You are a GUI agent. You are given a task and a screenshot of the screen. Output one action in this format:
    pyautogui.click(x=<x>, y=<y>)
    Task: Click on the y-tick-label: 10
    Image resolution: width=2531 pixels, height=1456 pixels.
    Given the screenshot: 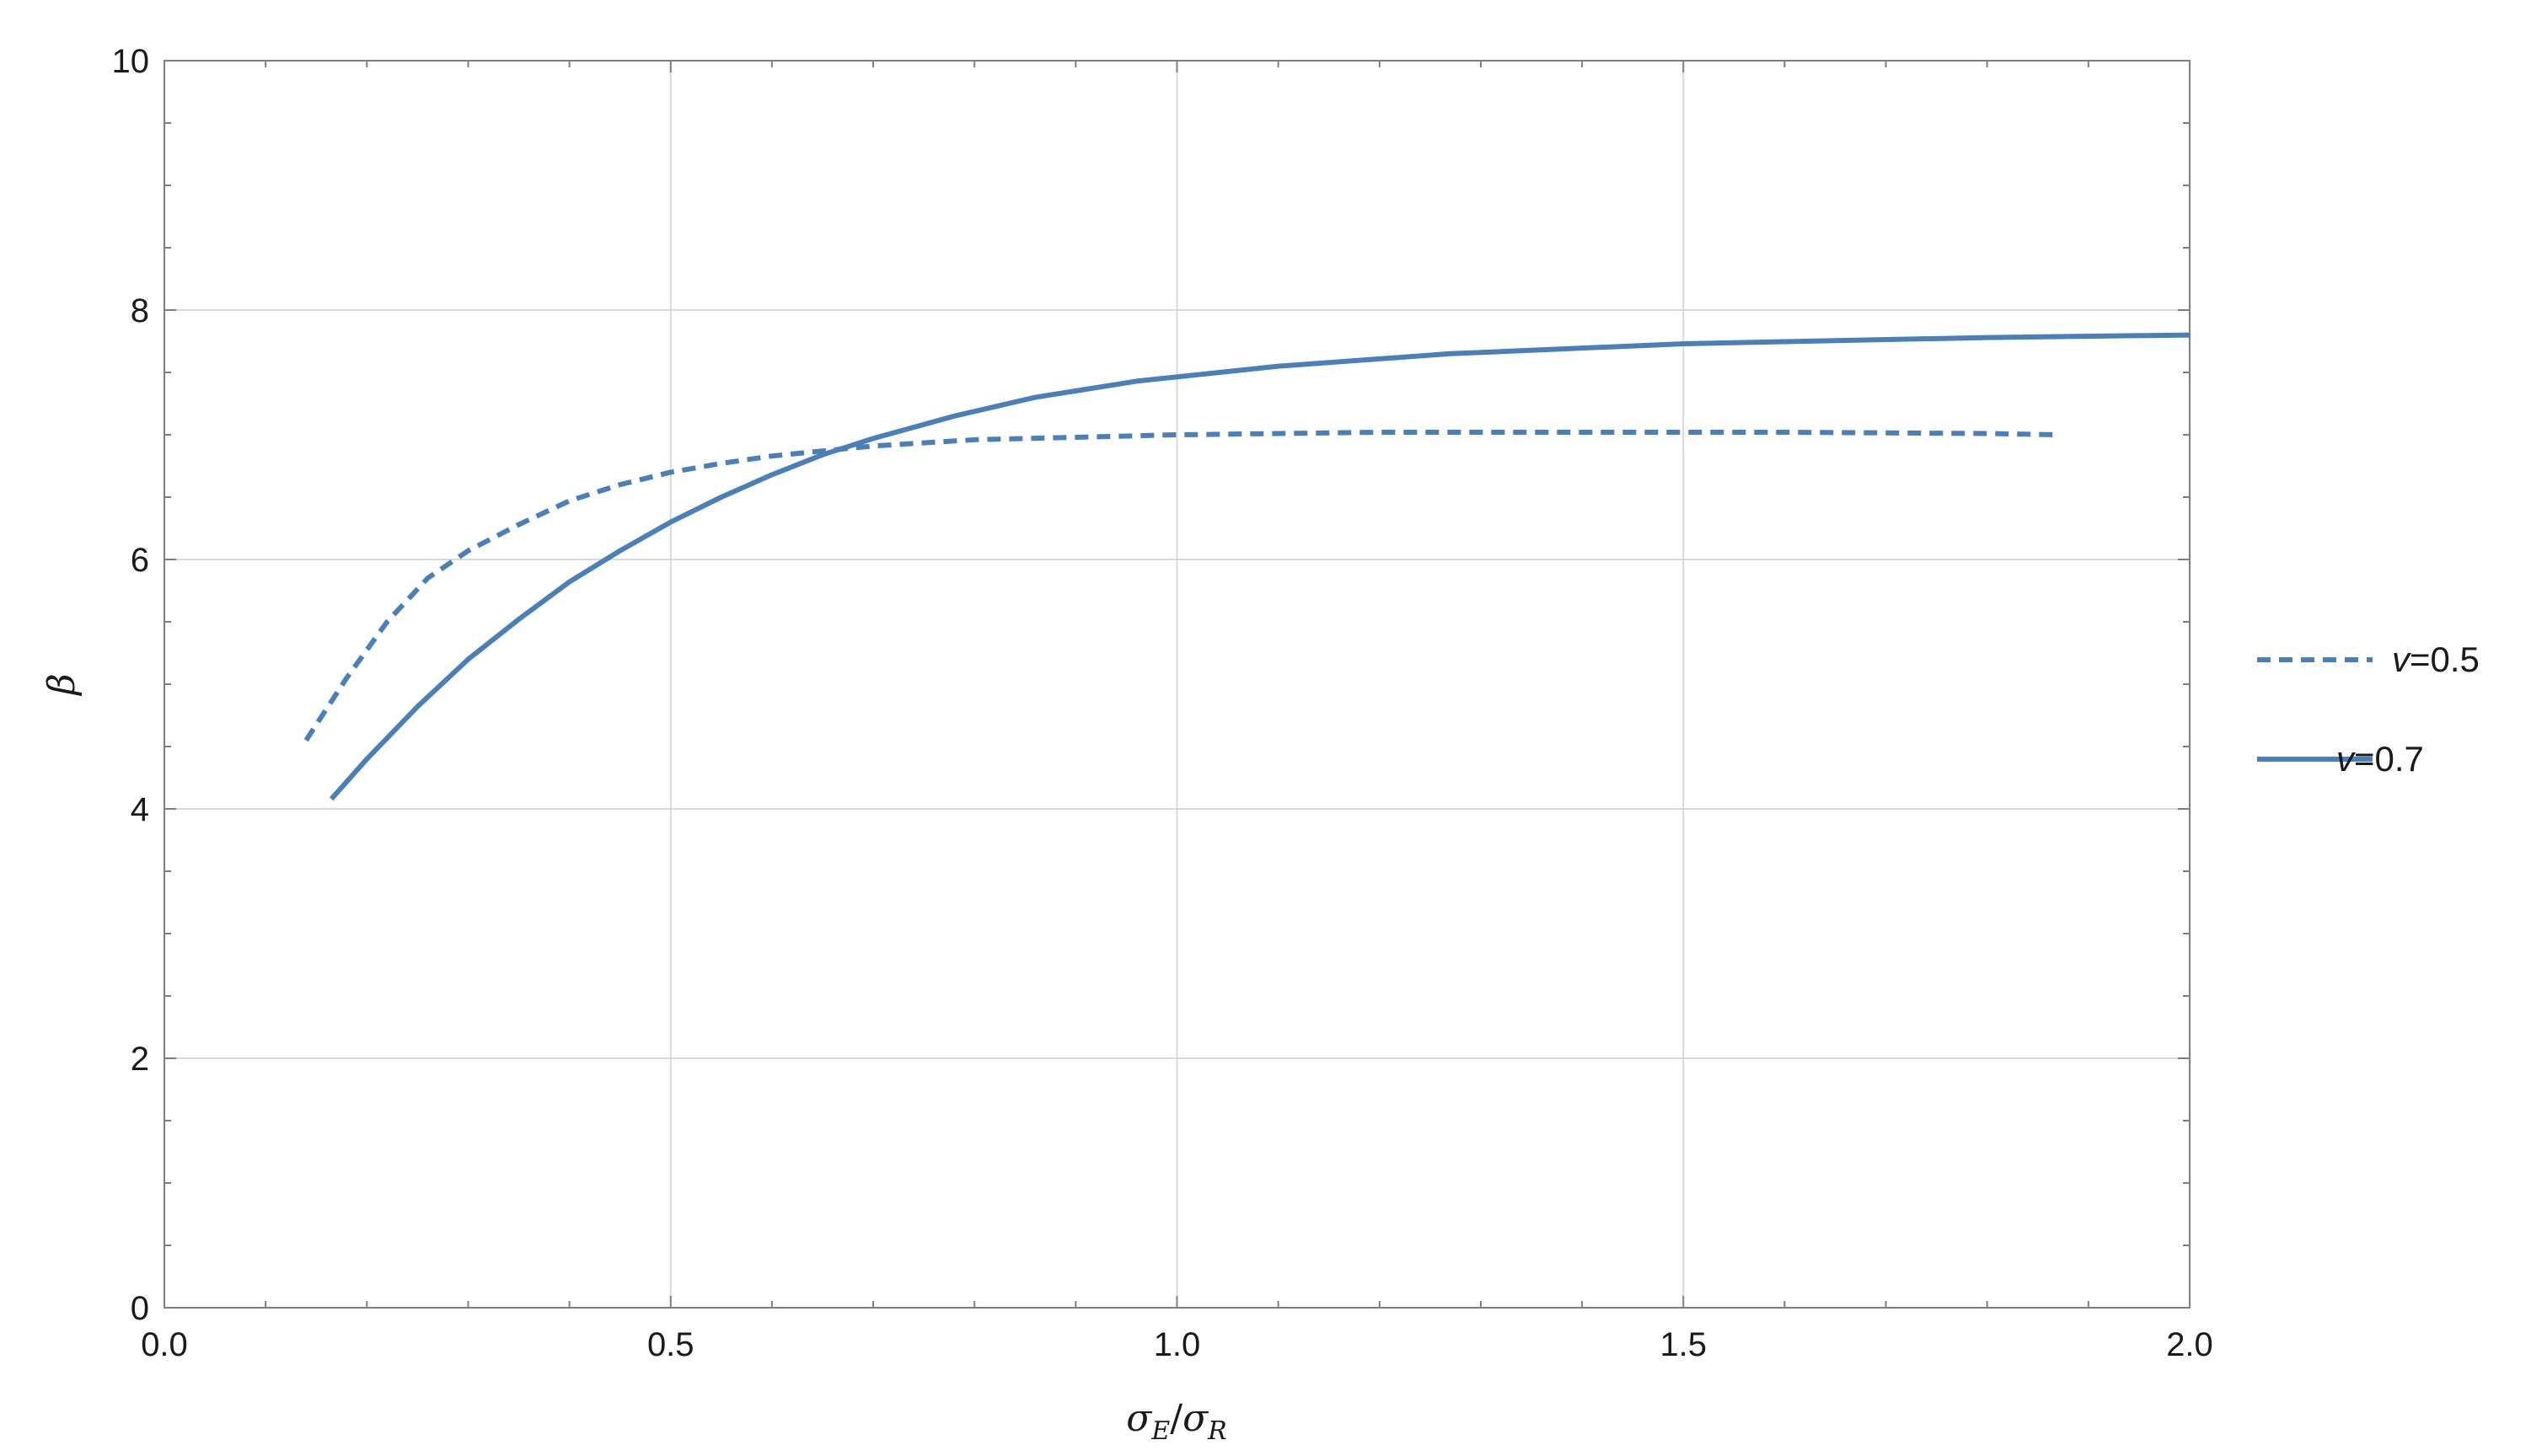 What is the action you would take?
    pyautogui.click(x=131, y=61)
    